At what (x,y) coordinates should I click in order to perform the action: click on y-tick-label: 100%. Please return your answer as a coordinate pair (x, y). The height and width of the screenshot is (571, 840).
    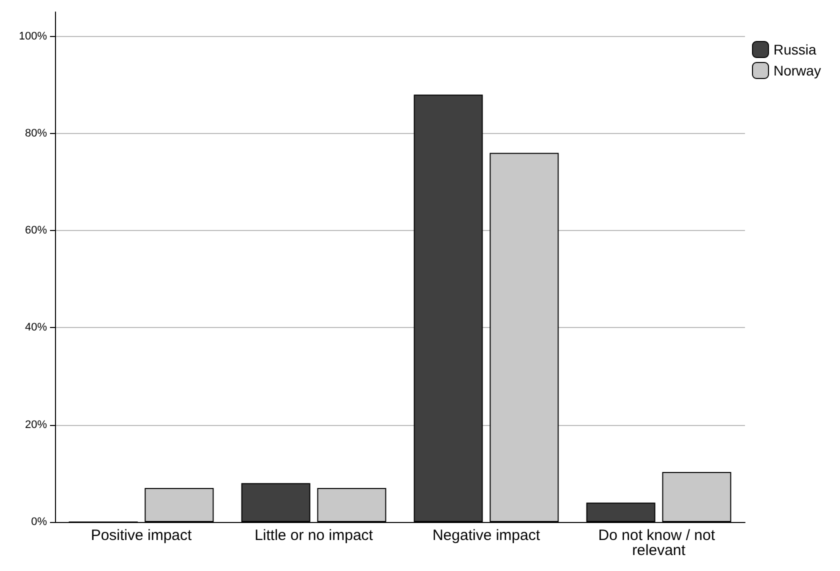
    Looking at the image, I should click on (33, 36).